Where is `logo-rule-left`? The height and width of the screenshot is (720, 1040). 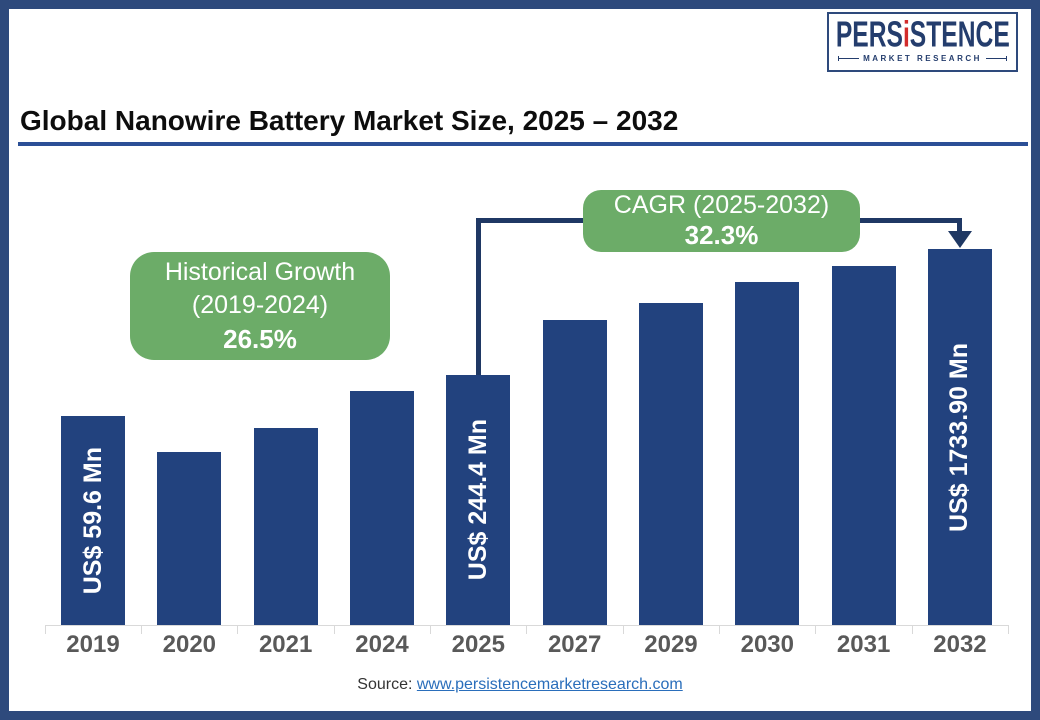
logo-rule-left is located at coordinates (849, 58).